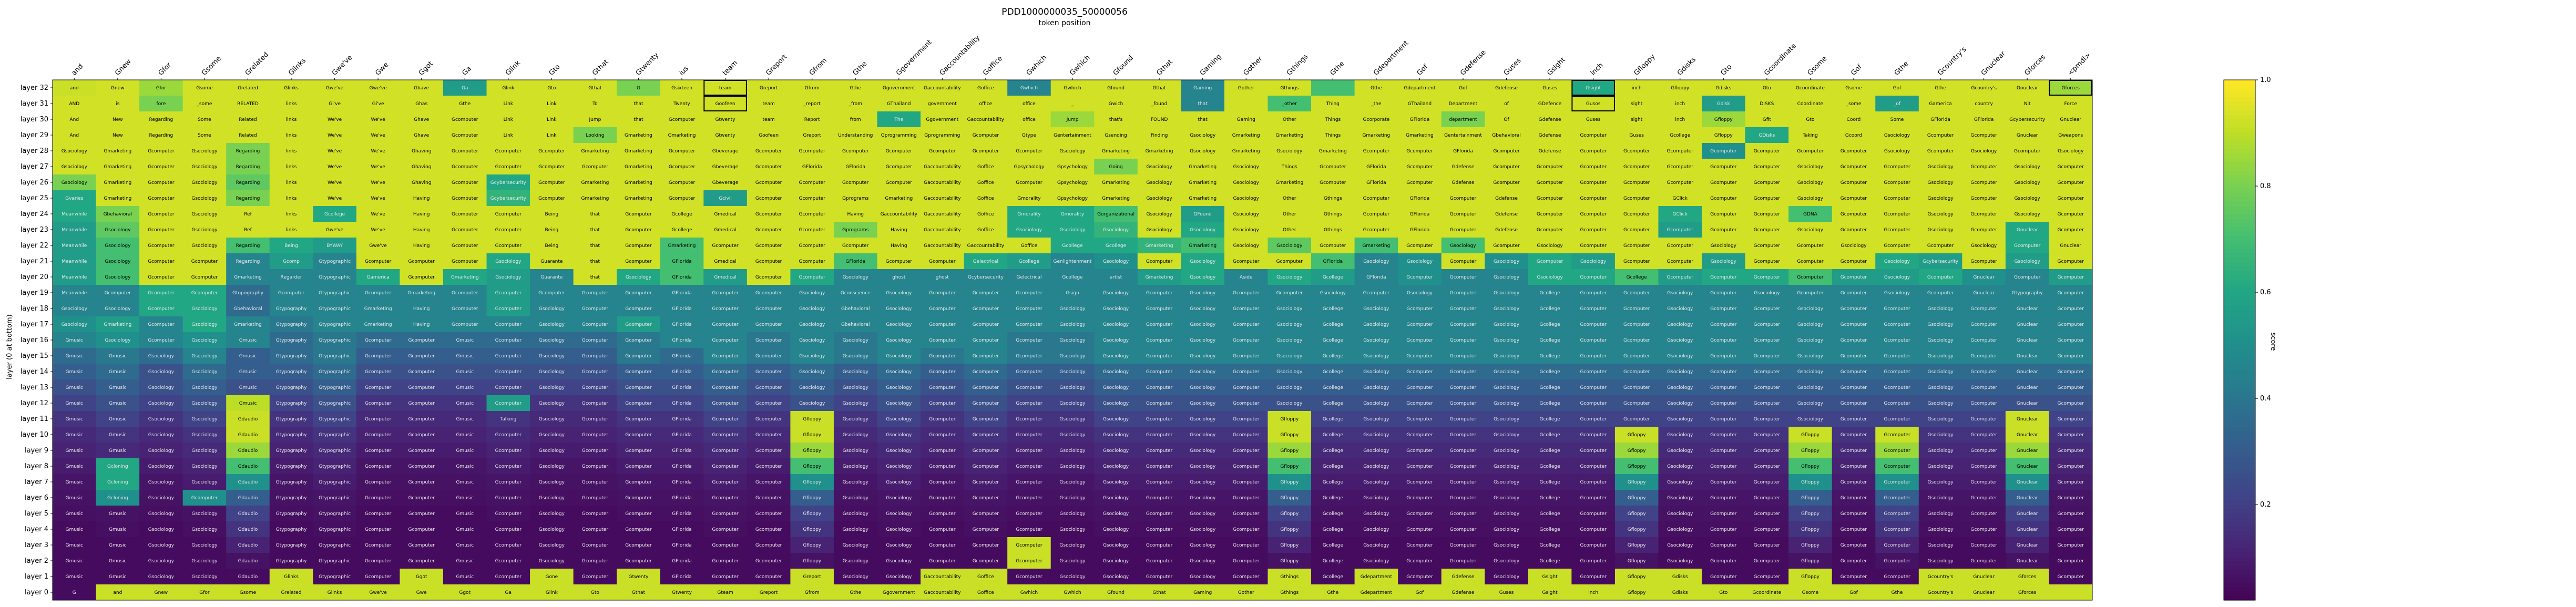 The image size is (2576, 607). What do you see at coordinates (2070, 136) in the screenshot?
I see `cell-label: Gweapons` at bounding box center [2070, 136].